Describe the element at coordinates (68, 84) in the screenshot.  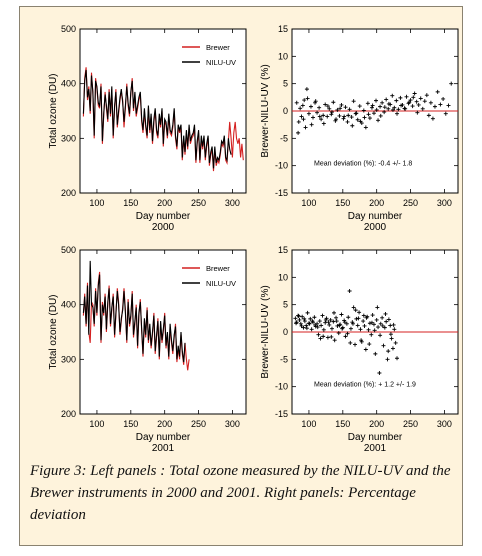
I see `y-tick-label: 400` at that location.